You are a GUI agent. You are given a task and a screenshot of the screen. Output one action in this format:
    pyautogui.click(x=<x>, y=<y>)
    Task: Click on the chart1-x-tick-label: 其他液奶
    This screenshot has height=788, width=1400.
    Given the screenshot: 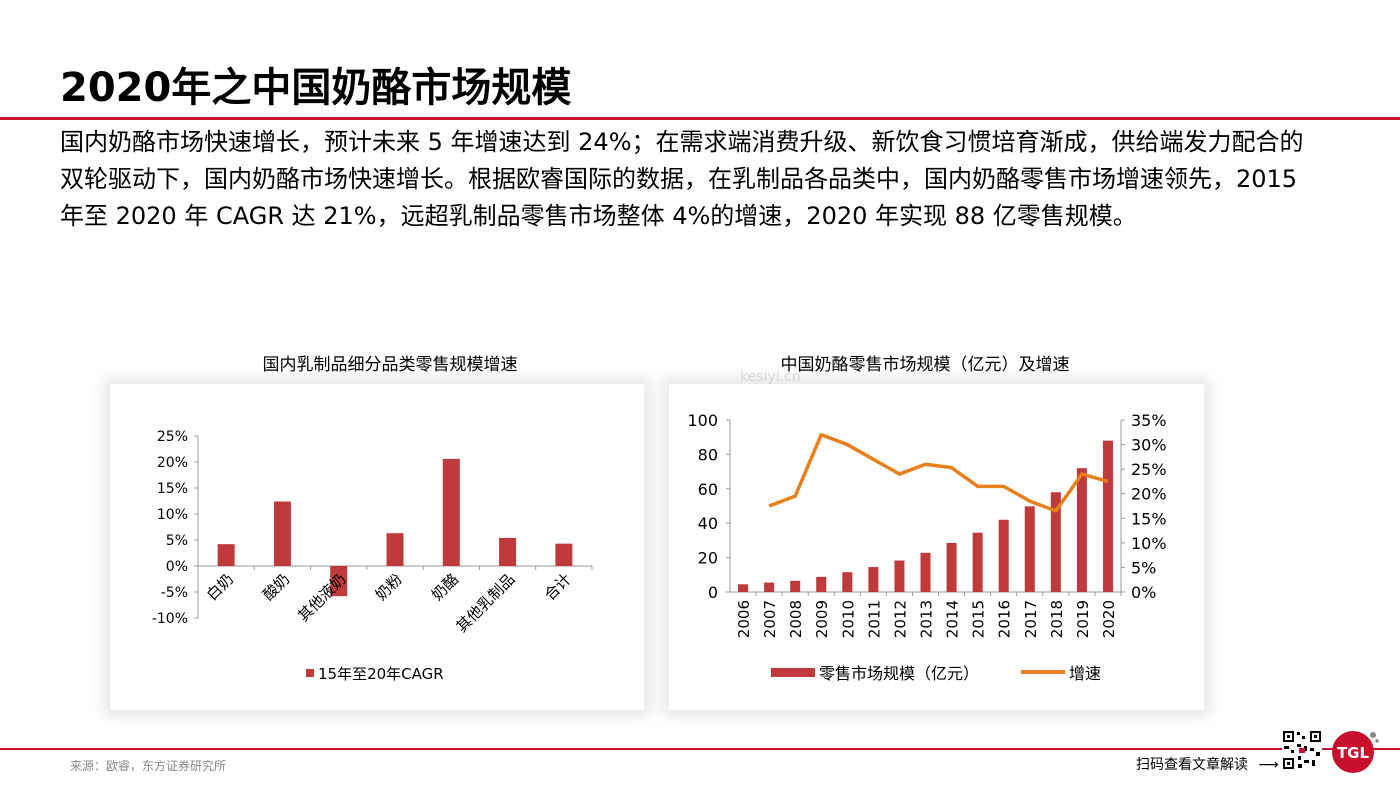 What is the action you would take?
    pyautogui.click(x=321, y=597)
    